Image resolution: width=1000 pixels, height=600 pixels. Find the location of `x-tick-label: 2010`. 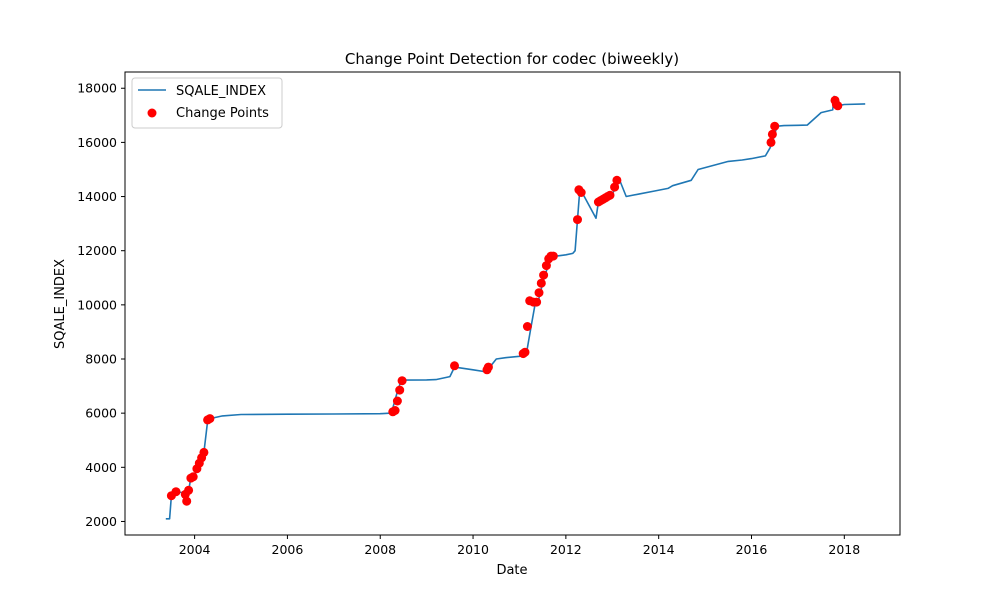

x-tick-label: 2010 is located at coordinates (473, 549).